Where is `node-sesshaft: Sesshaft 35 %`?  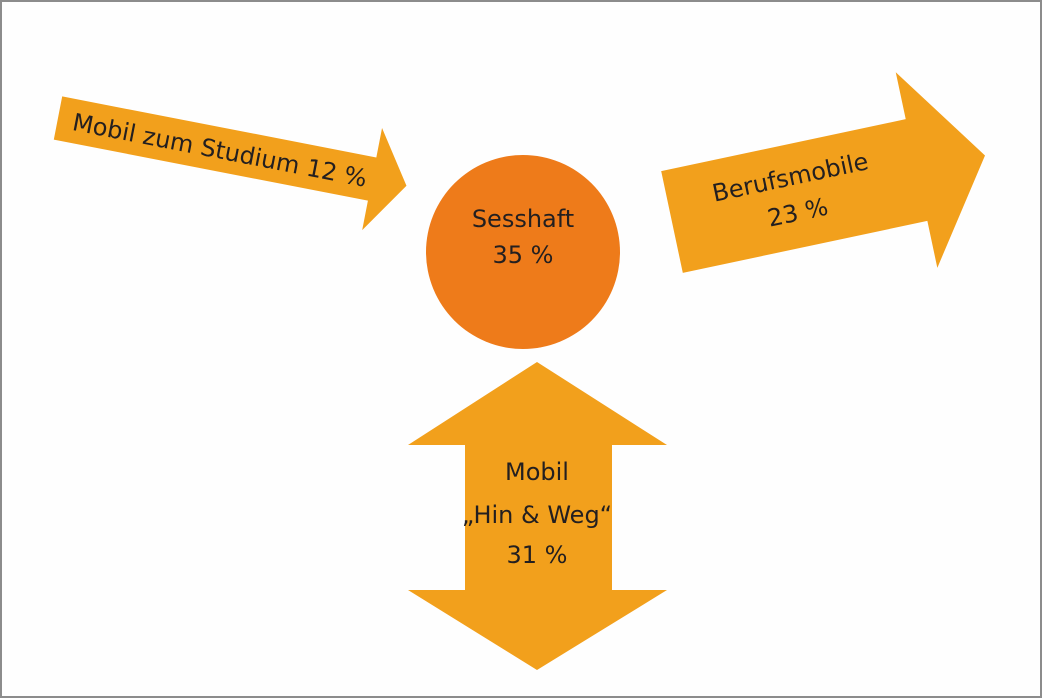
node-sesshaft: Sesshaft 35 % is located at coordinates (523, 252).